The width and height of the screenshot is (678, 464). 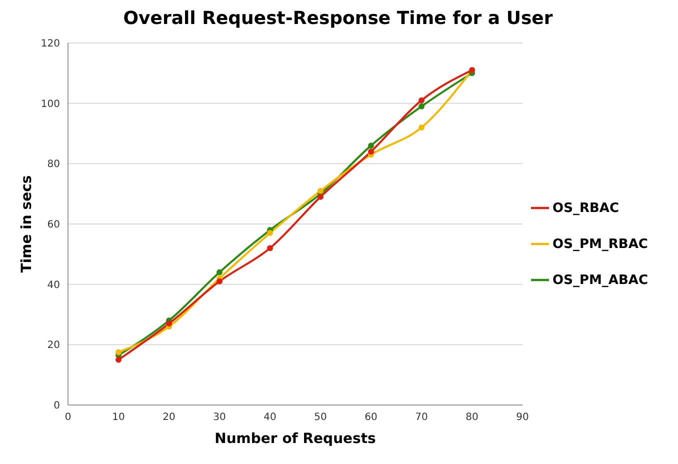 I want to click on y-axis-title: Time in secs, so click(x=26, y=224).